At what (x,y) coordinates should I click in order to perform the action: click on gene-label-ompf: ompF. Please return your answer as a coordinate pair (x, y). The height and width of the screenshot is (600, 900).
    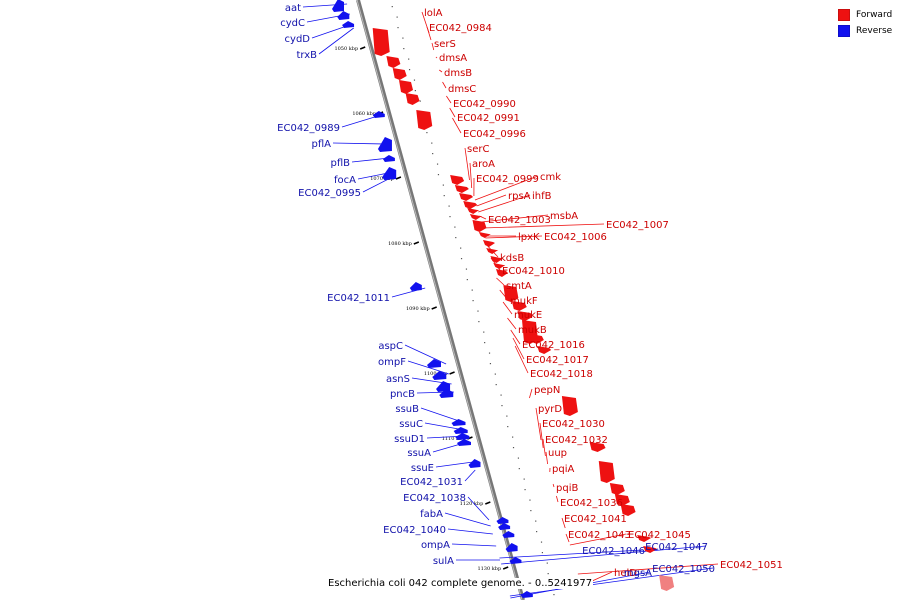
    Looking at the image, I should click on (392, 362).